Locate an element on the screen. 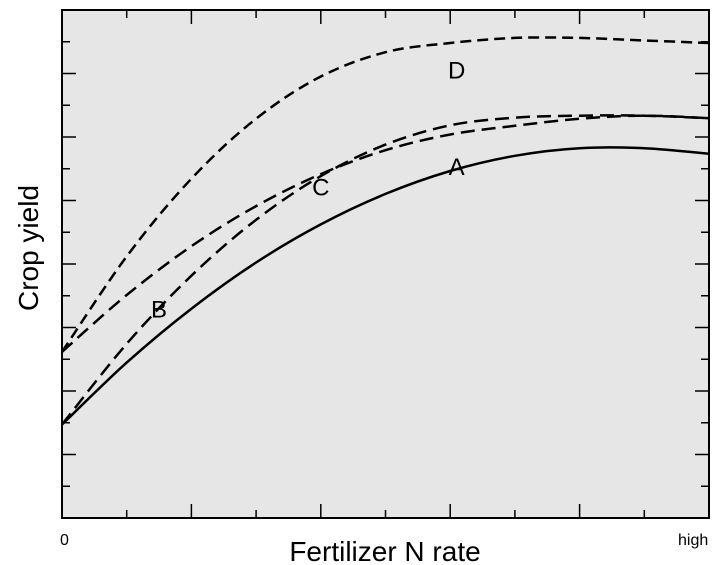 This screenshot has width=725, height=565. x-tick-label-end: high is located at coordinates (693, 540).